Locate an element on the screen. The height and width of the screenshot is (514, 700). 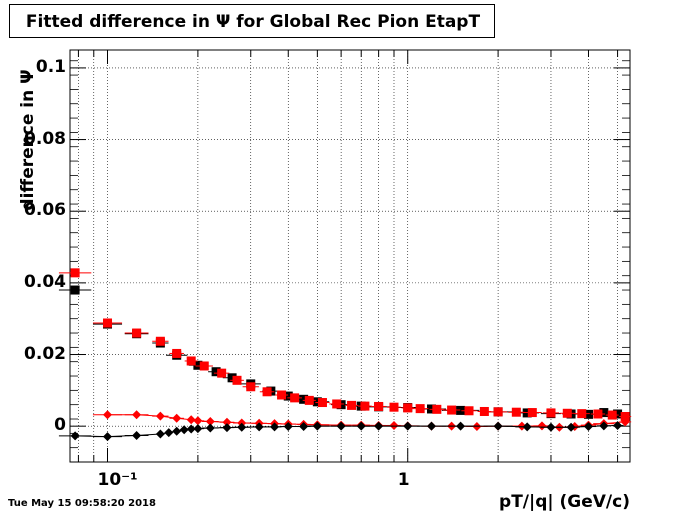
y-tick-label: 0.02 is located at coordinates (45, 353).